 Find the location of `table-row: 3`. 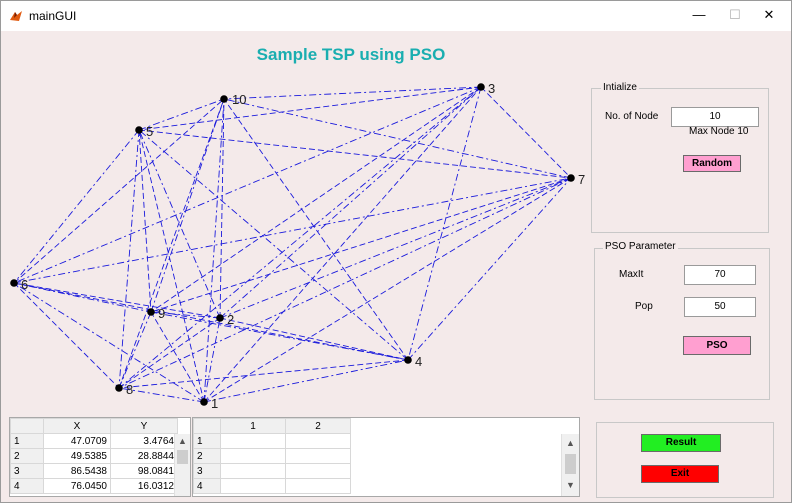

table-row: 3 is located at coordinates (272, 471).